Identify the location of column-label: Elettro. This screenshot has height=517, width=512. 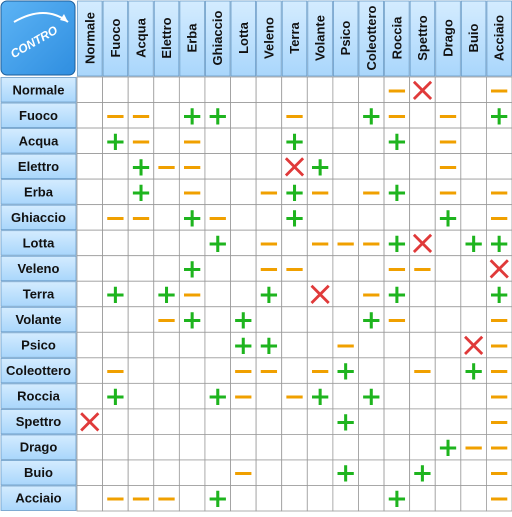
(166, 37).